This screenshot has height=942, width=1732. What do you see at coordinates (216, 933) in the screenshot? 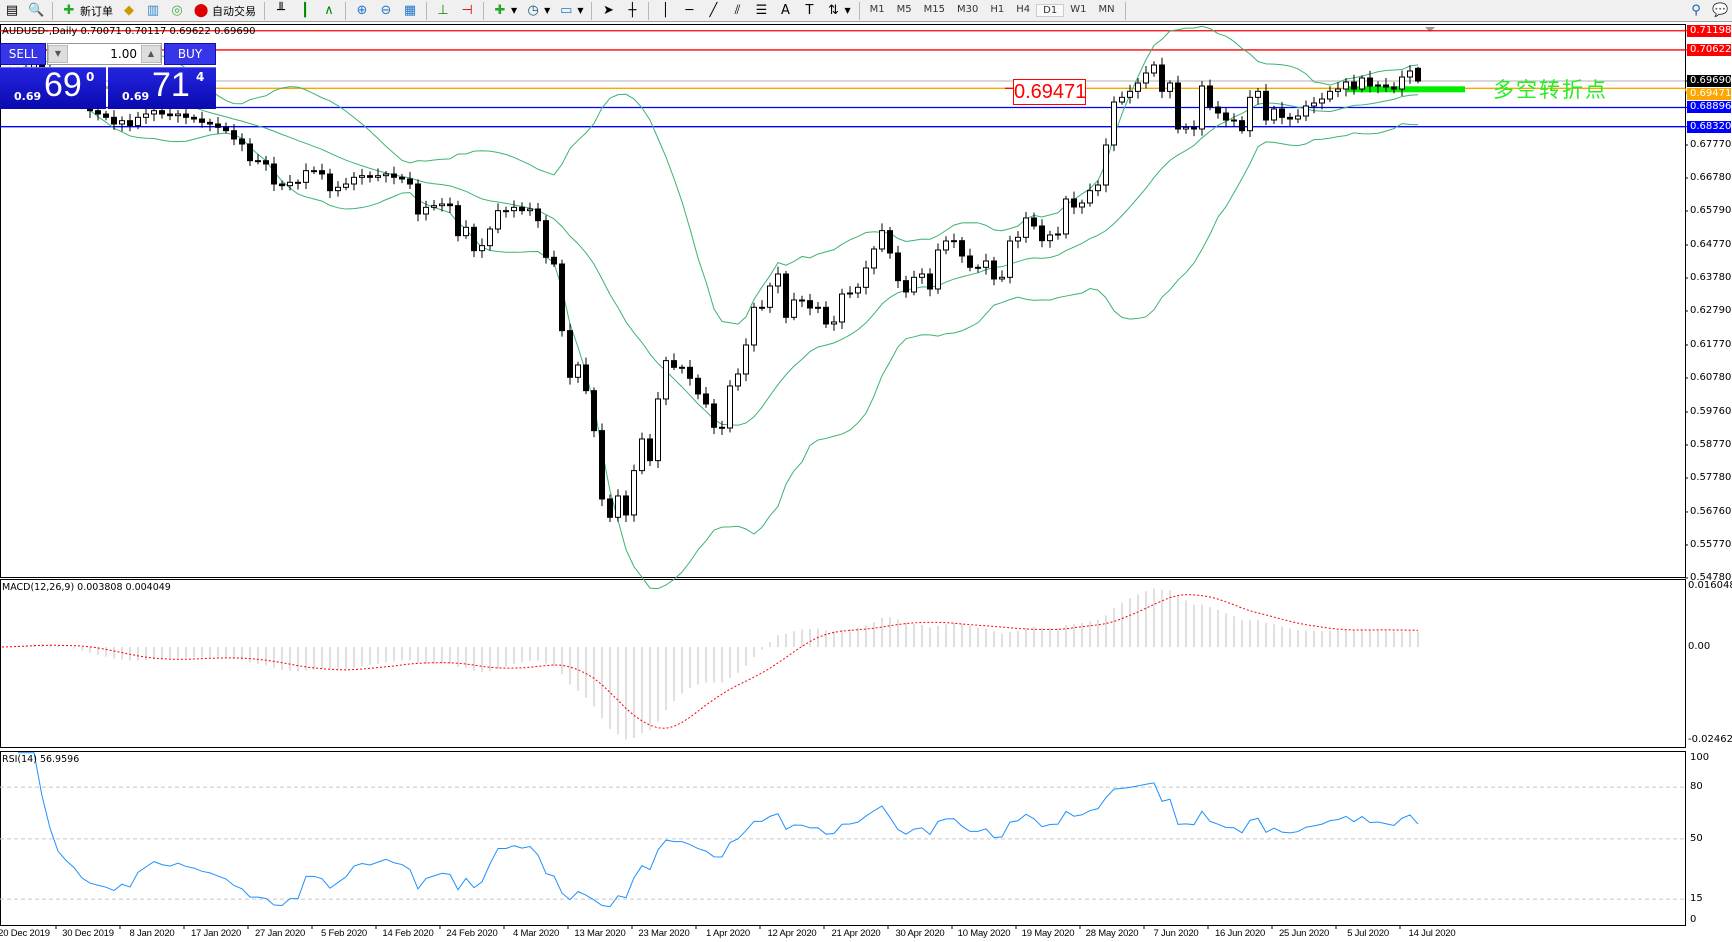
I see `date-tick-label: 17 Jan 2020` at bounding box center [216, 933].